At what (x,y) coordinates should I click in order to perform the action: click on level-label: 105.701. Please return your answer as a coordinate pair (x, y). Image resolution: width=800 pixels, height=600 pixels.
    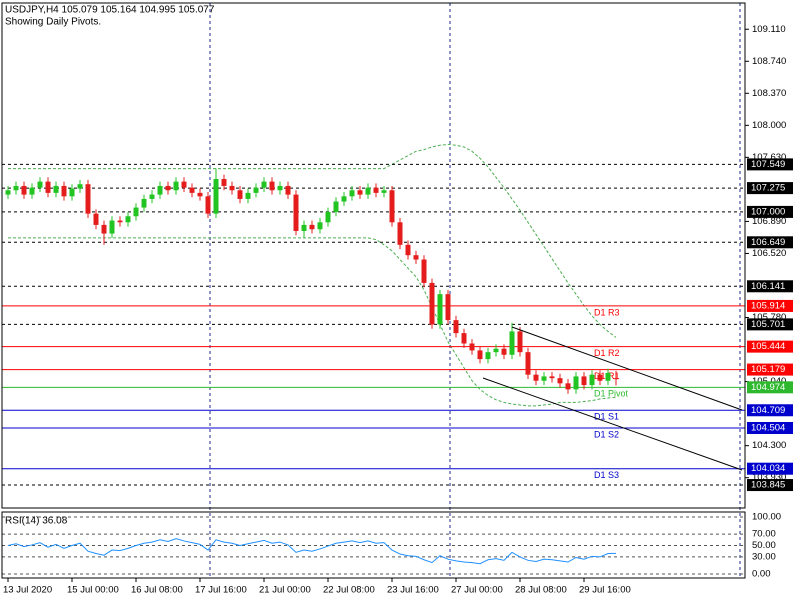
    Looking at the image, I should click on (768, 324).